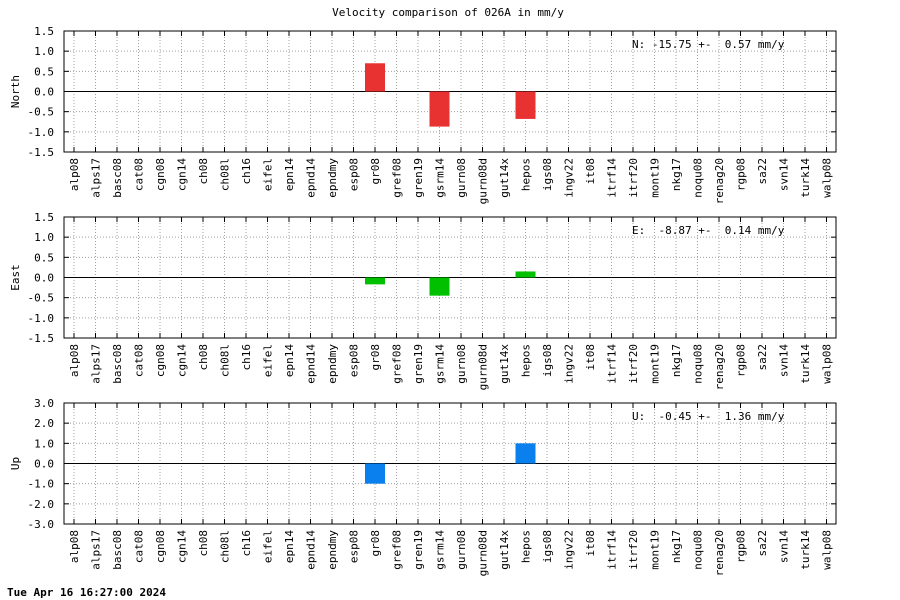 The image size is (900, 600). What do you see at coordinates (526, 360) in the screenshot?
I see `east-xtick-label: hepos` at bounding box center [526, 360].